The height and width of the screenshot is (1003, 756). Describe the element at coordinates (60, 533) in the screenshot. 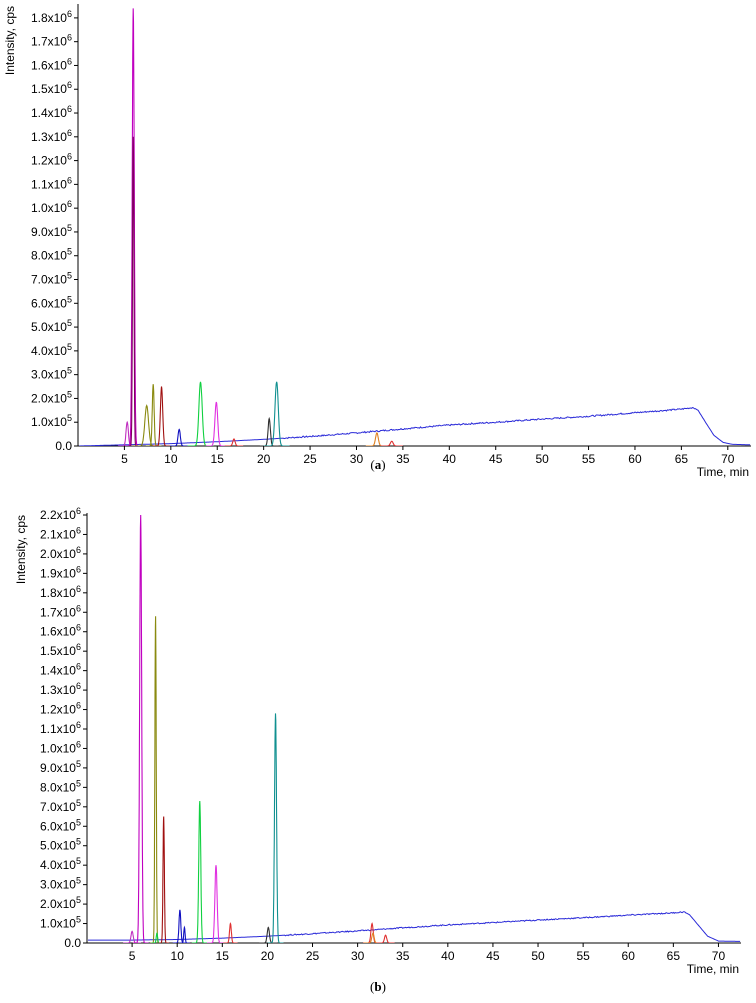

I see `y-tick-label: 2.1x10⁶` at that location.